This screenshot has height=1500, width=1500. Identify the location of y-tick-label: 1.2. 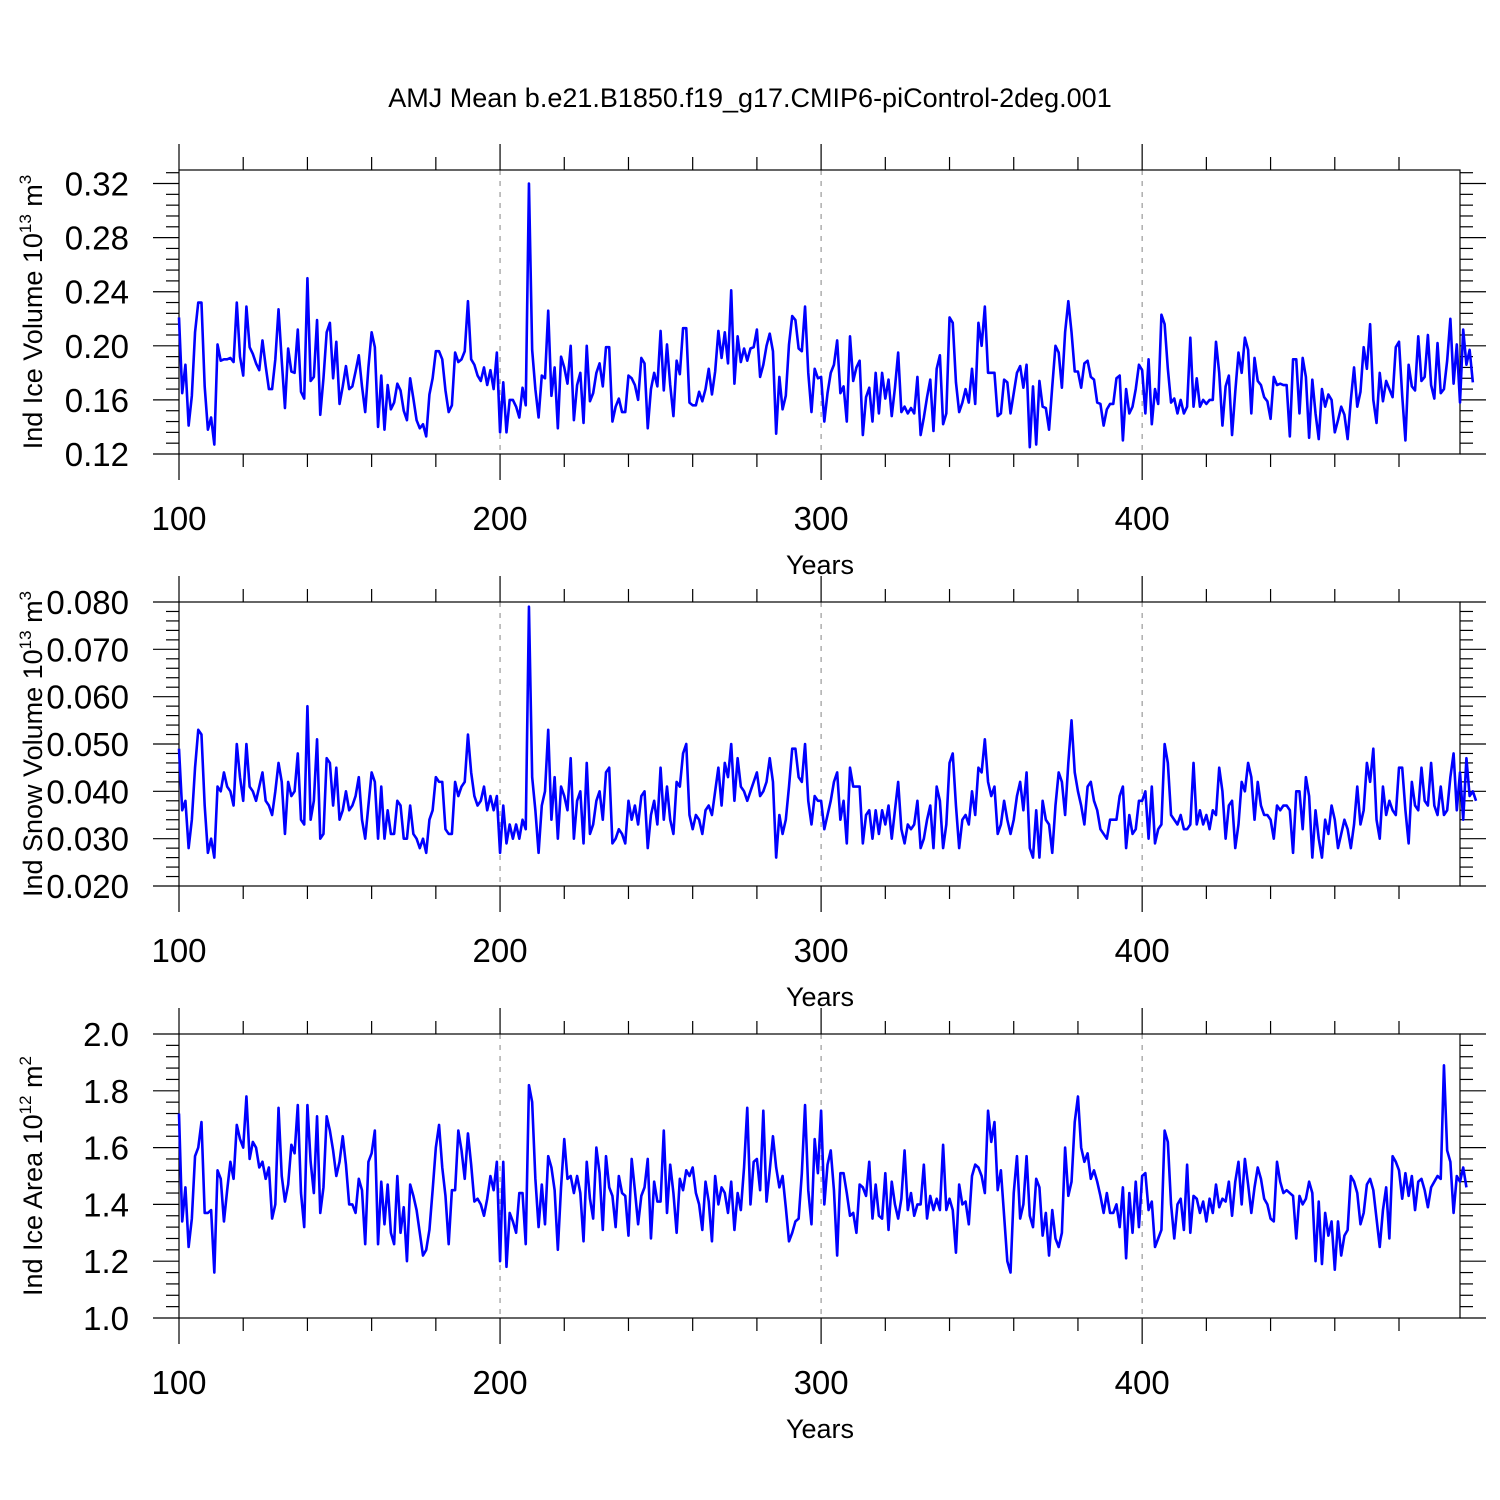
(106, 1261).